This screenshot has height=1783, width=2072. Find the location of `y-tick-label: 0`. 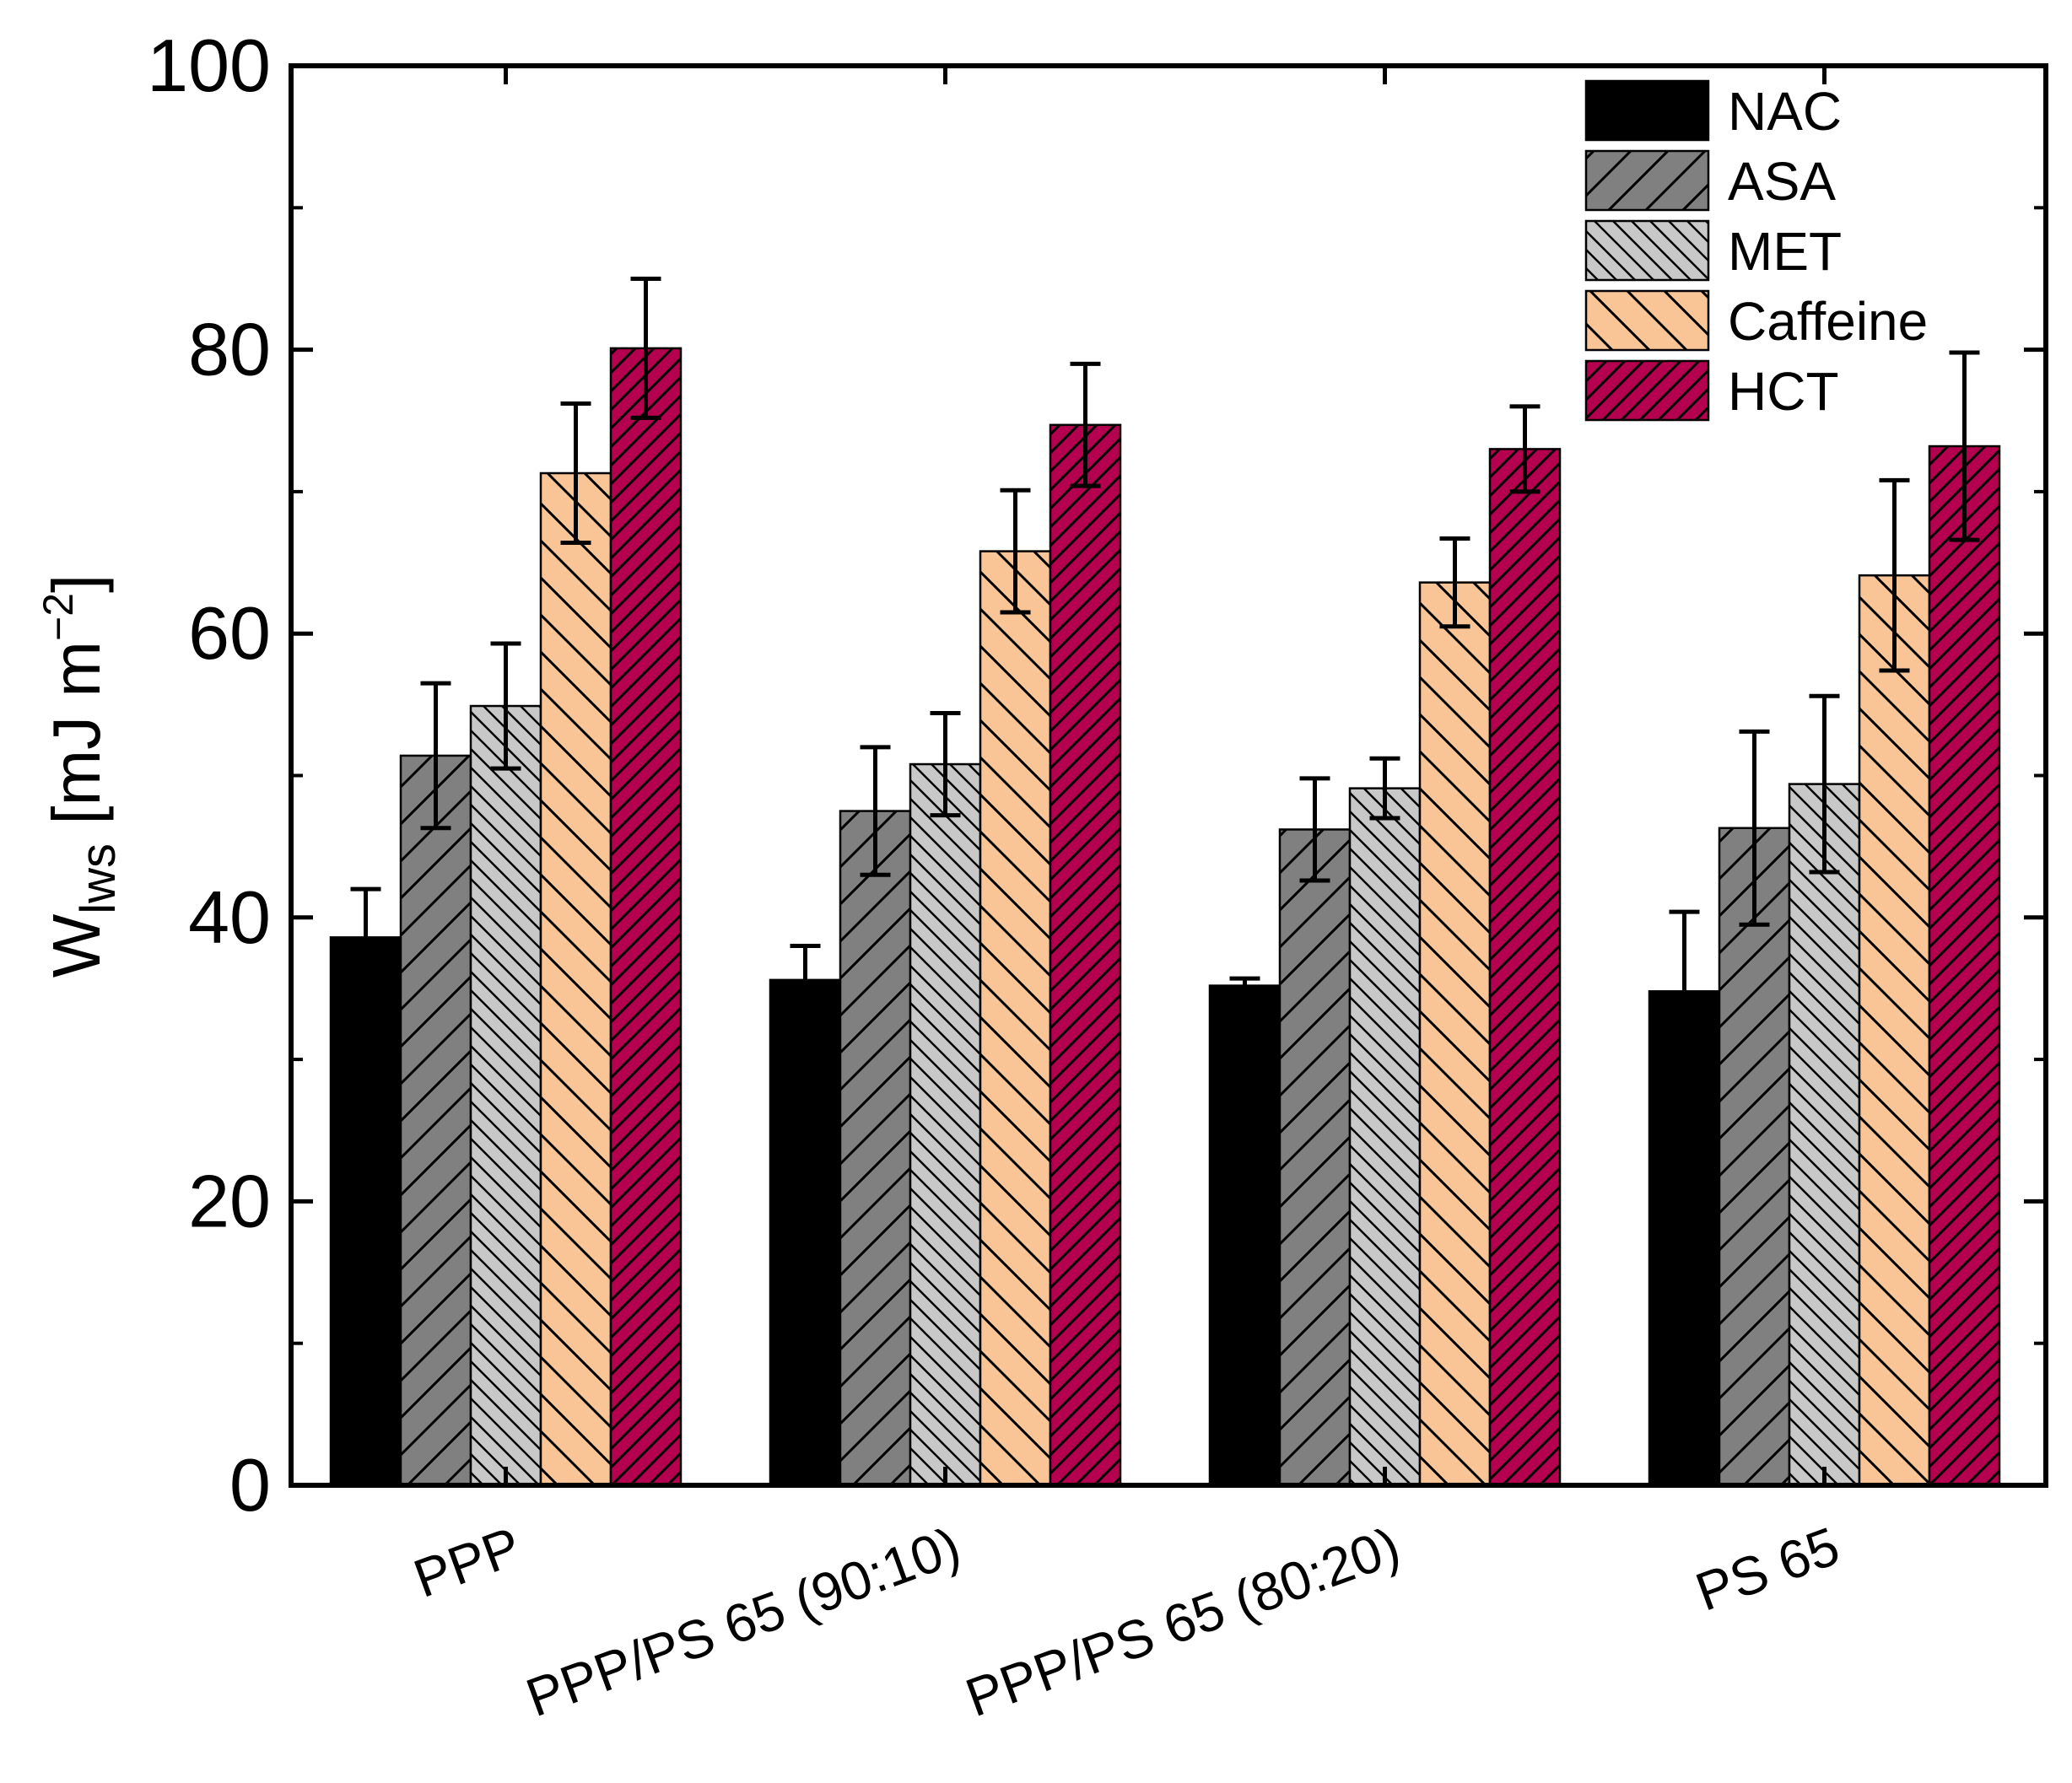

y-tick-label: 0 is located at coordinates (250, 1485).